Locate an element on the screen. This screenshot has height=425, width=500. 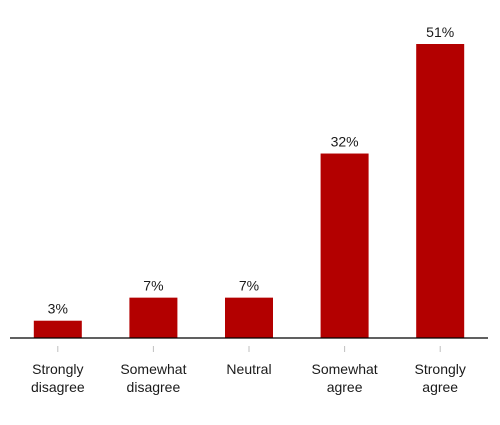
x-tick-label-2: Neutral is located at coordinates (248, 369).